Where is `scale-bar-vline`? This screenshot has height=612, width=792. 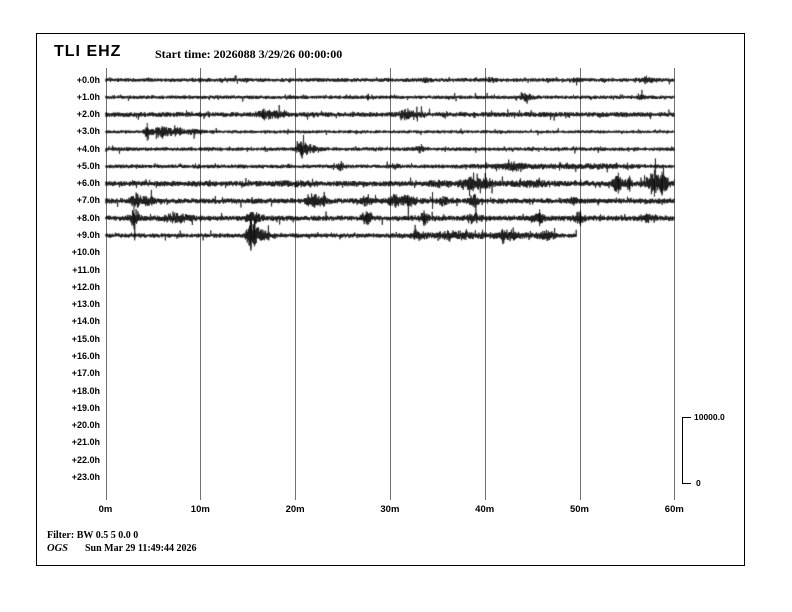
scale-bar-vline is located at coordinates (682, 450).